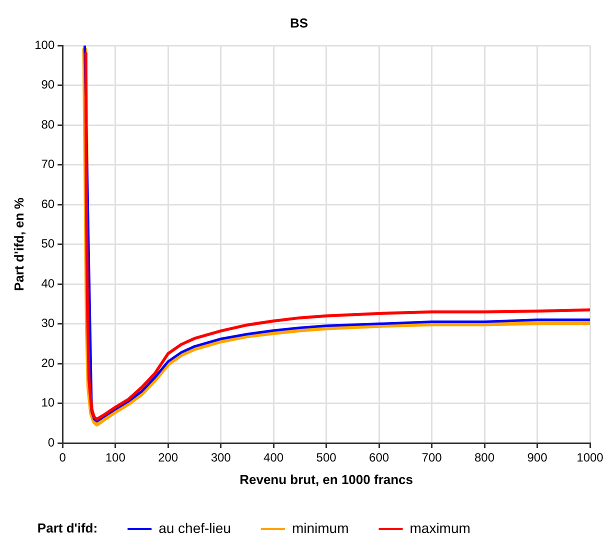 This screenshot has width=614, height=550. What do you see at coordinates (168, 457) in the screenshot?
I see `x-tick-label: 200` at bounding box center [168, 457].